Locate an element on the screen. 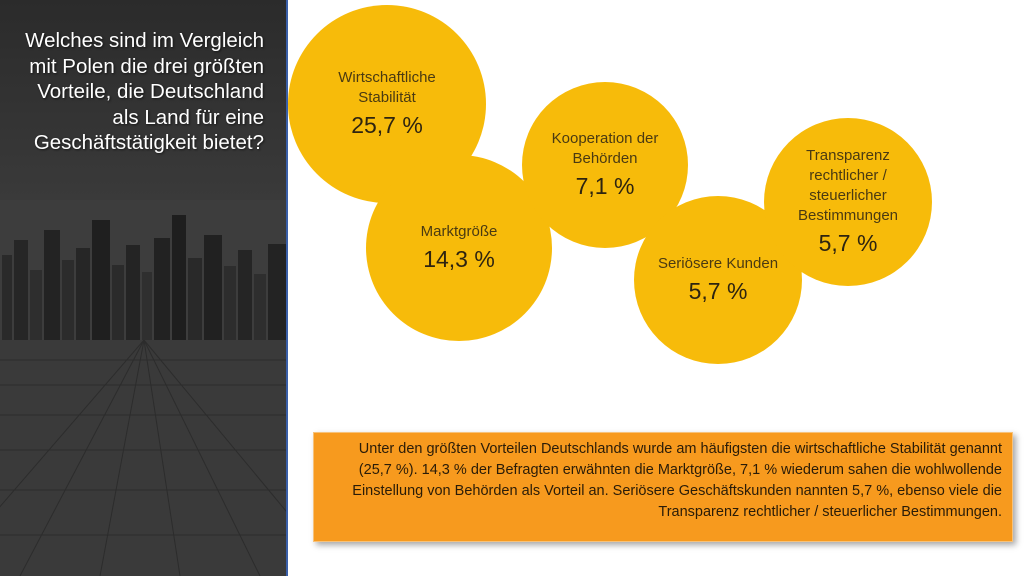  bubble-label: Wirtschaftliche Stabilität is located at coordinates (387, 87).